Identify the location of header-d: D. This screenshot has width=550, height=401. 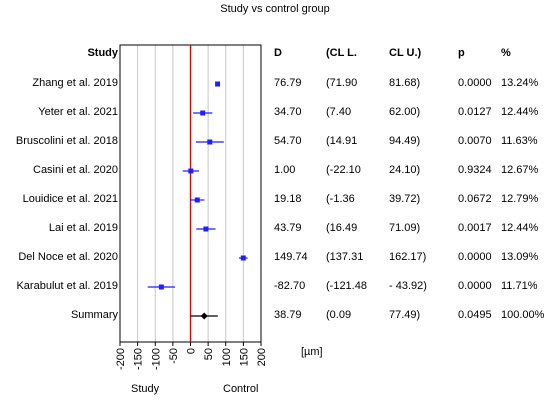
(278, 53).